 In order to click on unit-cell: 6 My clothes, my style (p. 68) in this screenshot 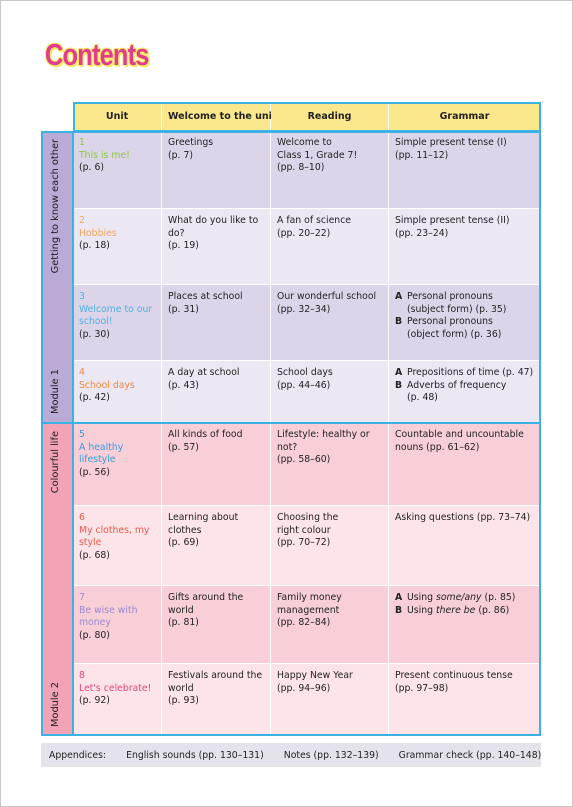, I will do `click(117, 546)`.